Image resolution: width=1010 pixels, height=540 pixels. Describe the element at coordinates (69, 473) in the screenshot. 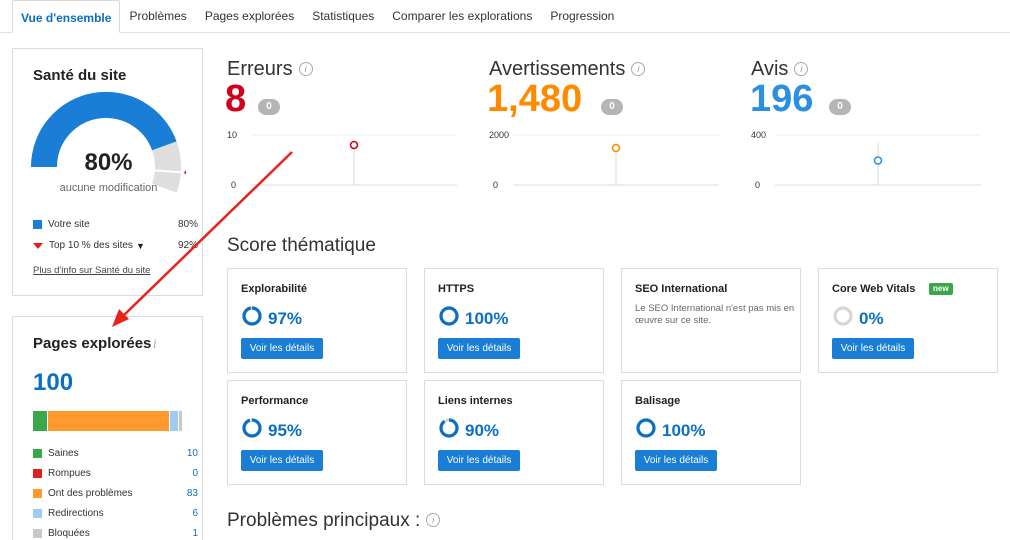

I see `legend-label: Rompues` at that location.